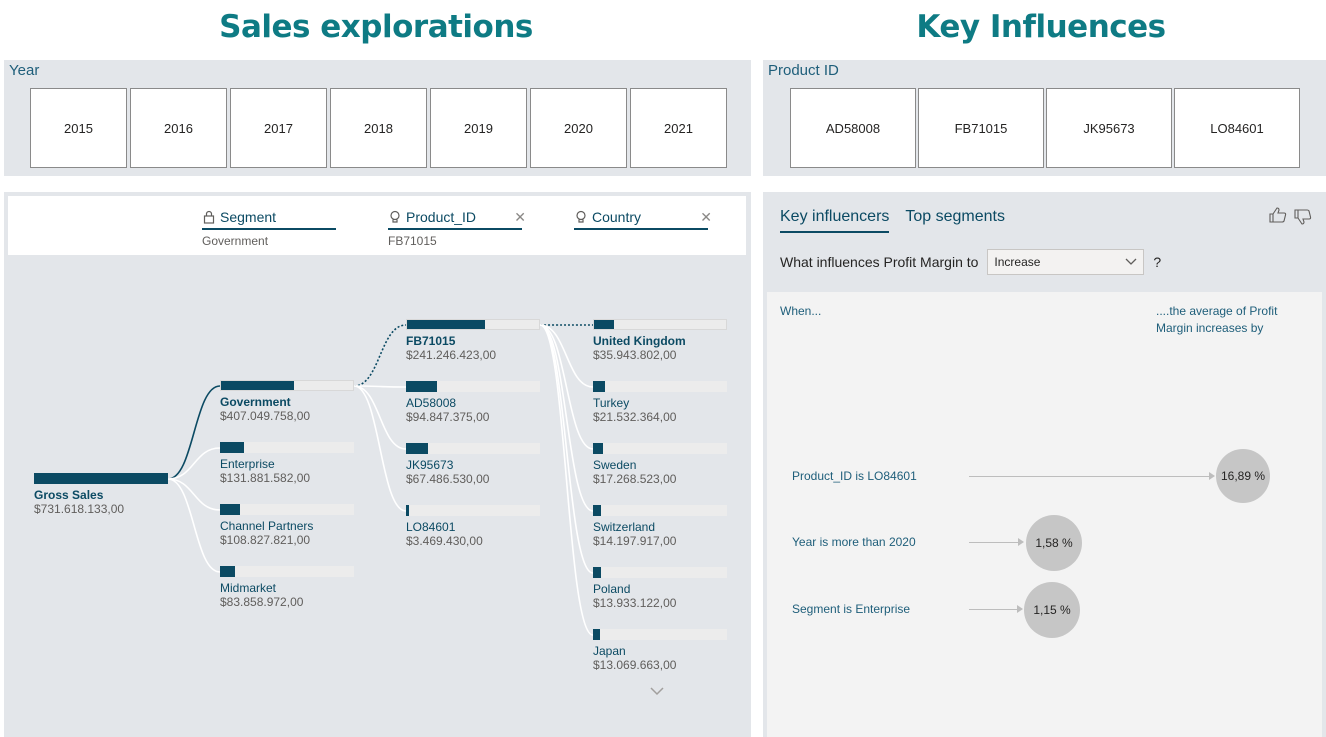 Image resolution: width=1326 pixels, height=737 pixels. What do you see at coordinates (835, 220) in the screenshot?
I see `tab-key-influencers: Key influencers` at bounding box center [835, 220].